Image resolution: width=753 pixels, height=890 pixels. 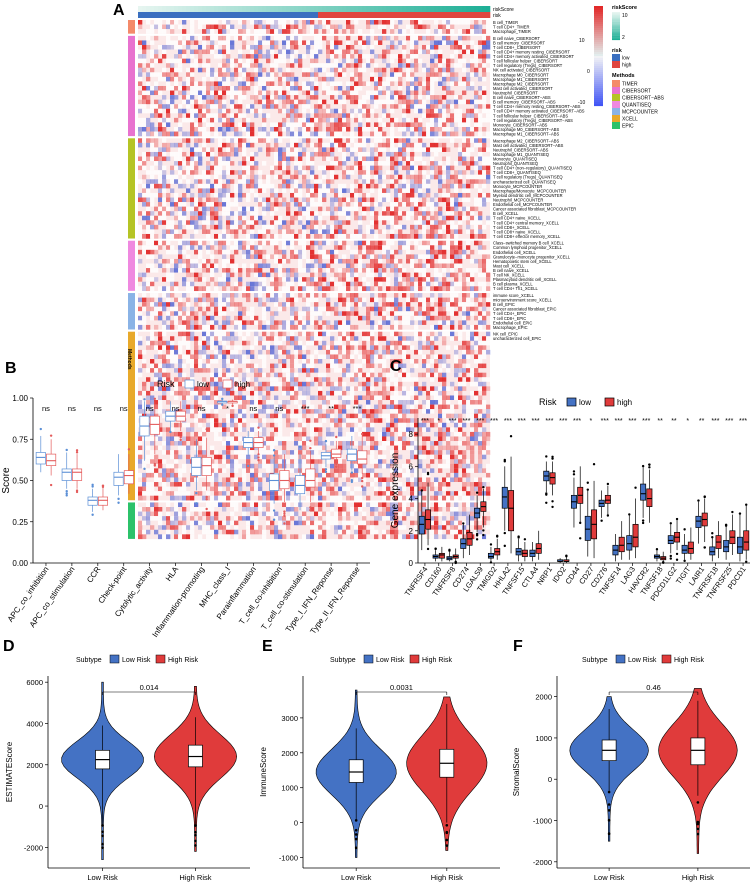 What do you see at coordinates (131, 311) in the screenshot?
I see `method-bar` at bounding box center [131, 311].